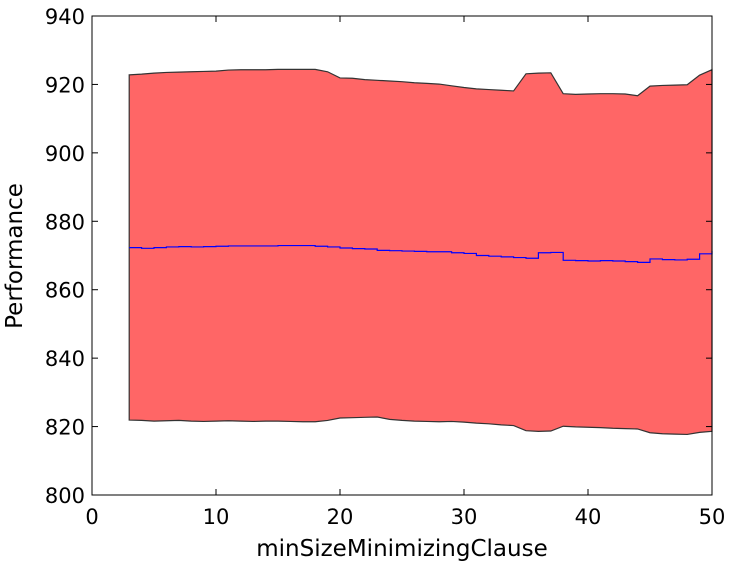  What do you see at coordinates (65, 17) in the screenshot?
I see `y-tick-label: 940` at bounding box center [65, 17].